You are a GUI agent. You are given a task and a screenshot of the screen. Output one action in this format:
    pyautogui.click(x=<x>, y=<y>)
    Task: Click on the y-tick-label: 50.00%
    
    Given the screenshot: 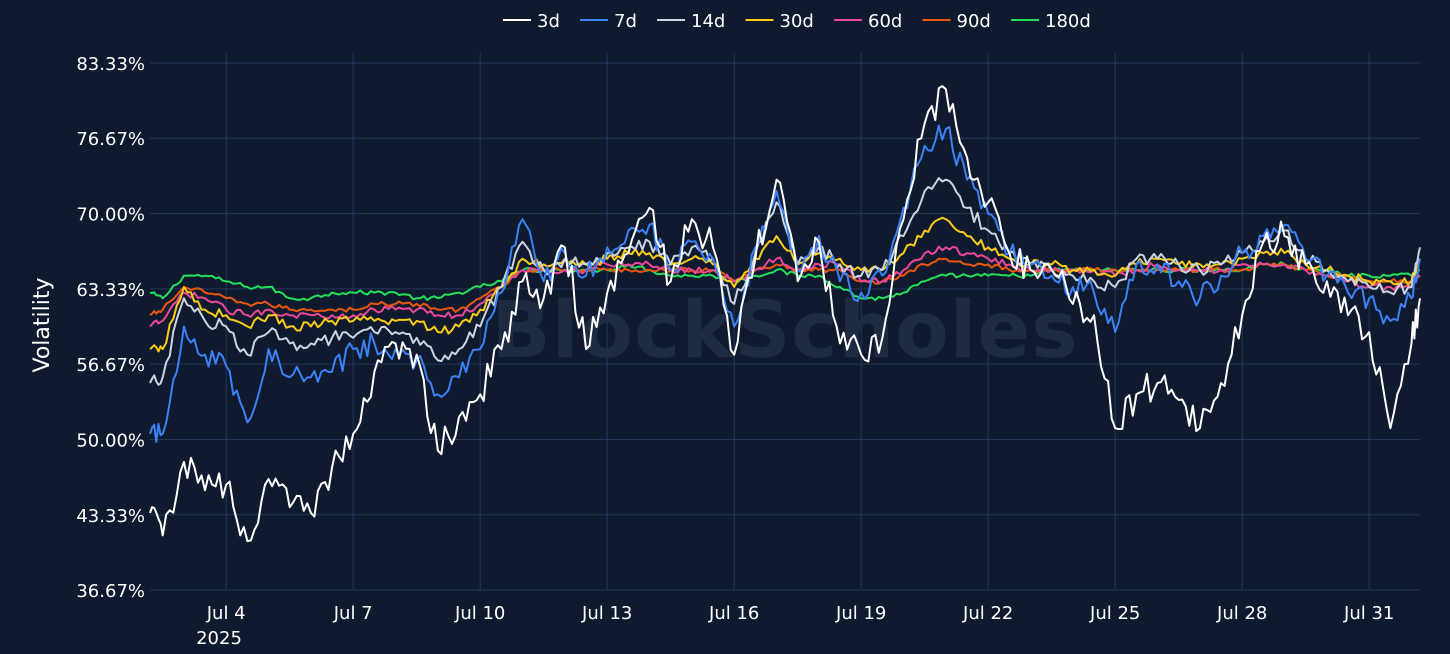 What is the action you would take?
    pyautogui.click(x=110, y=440)
    